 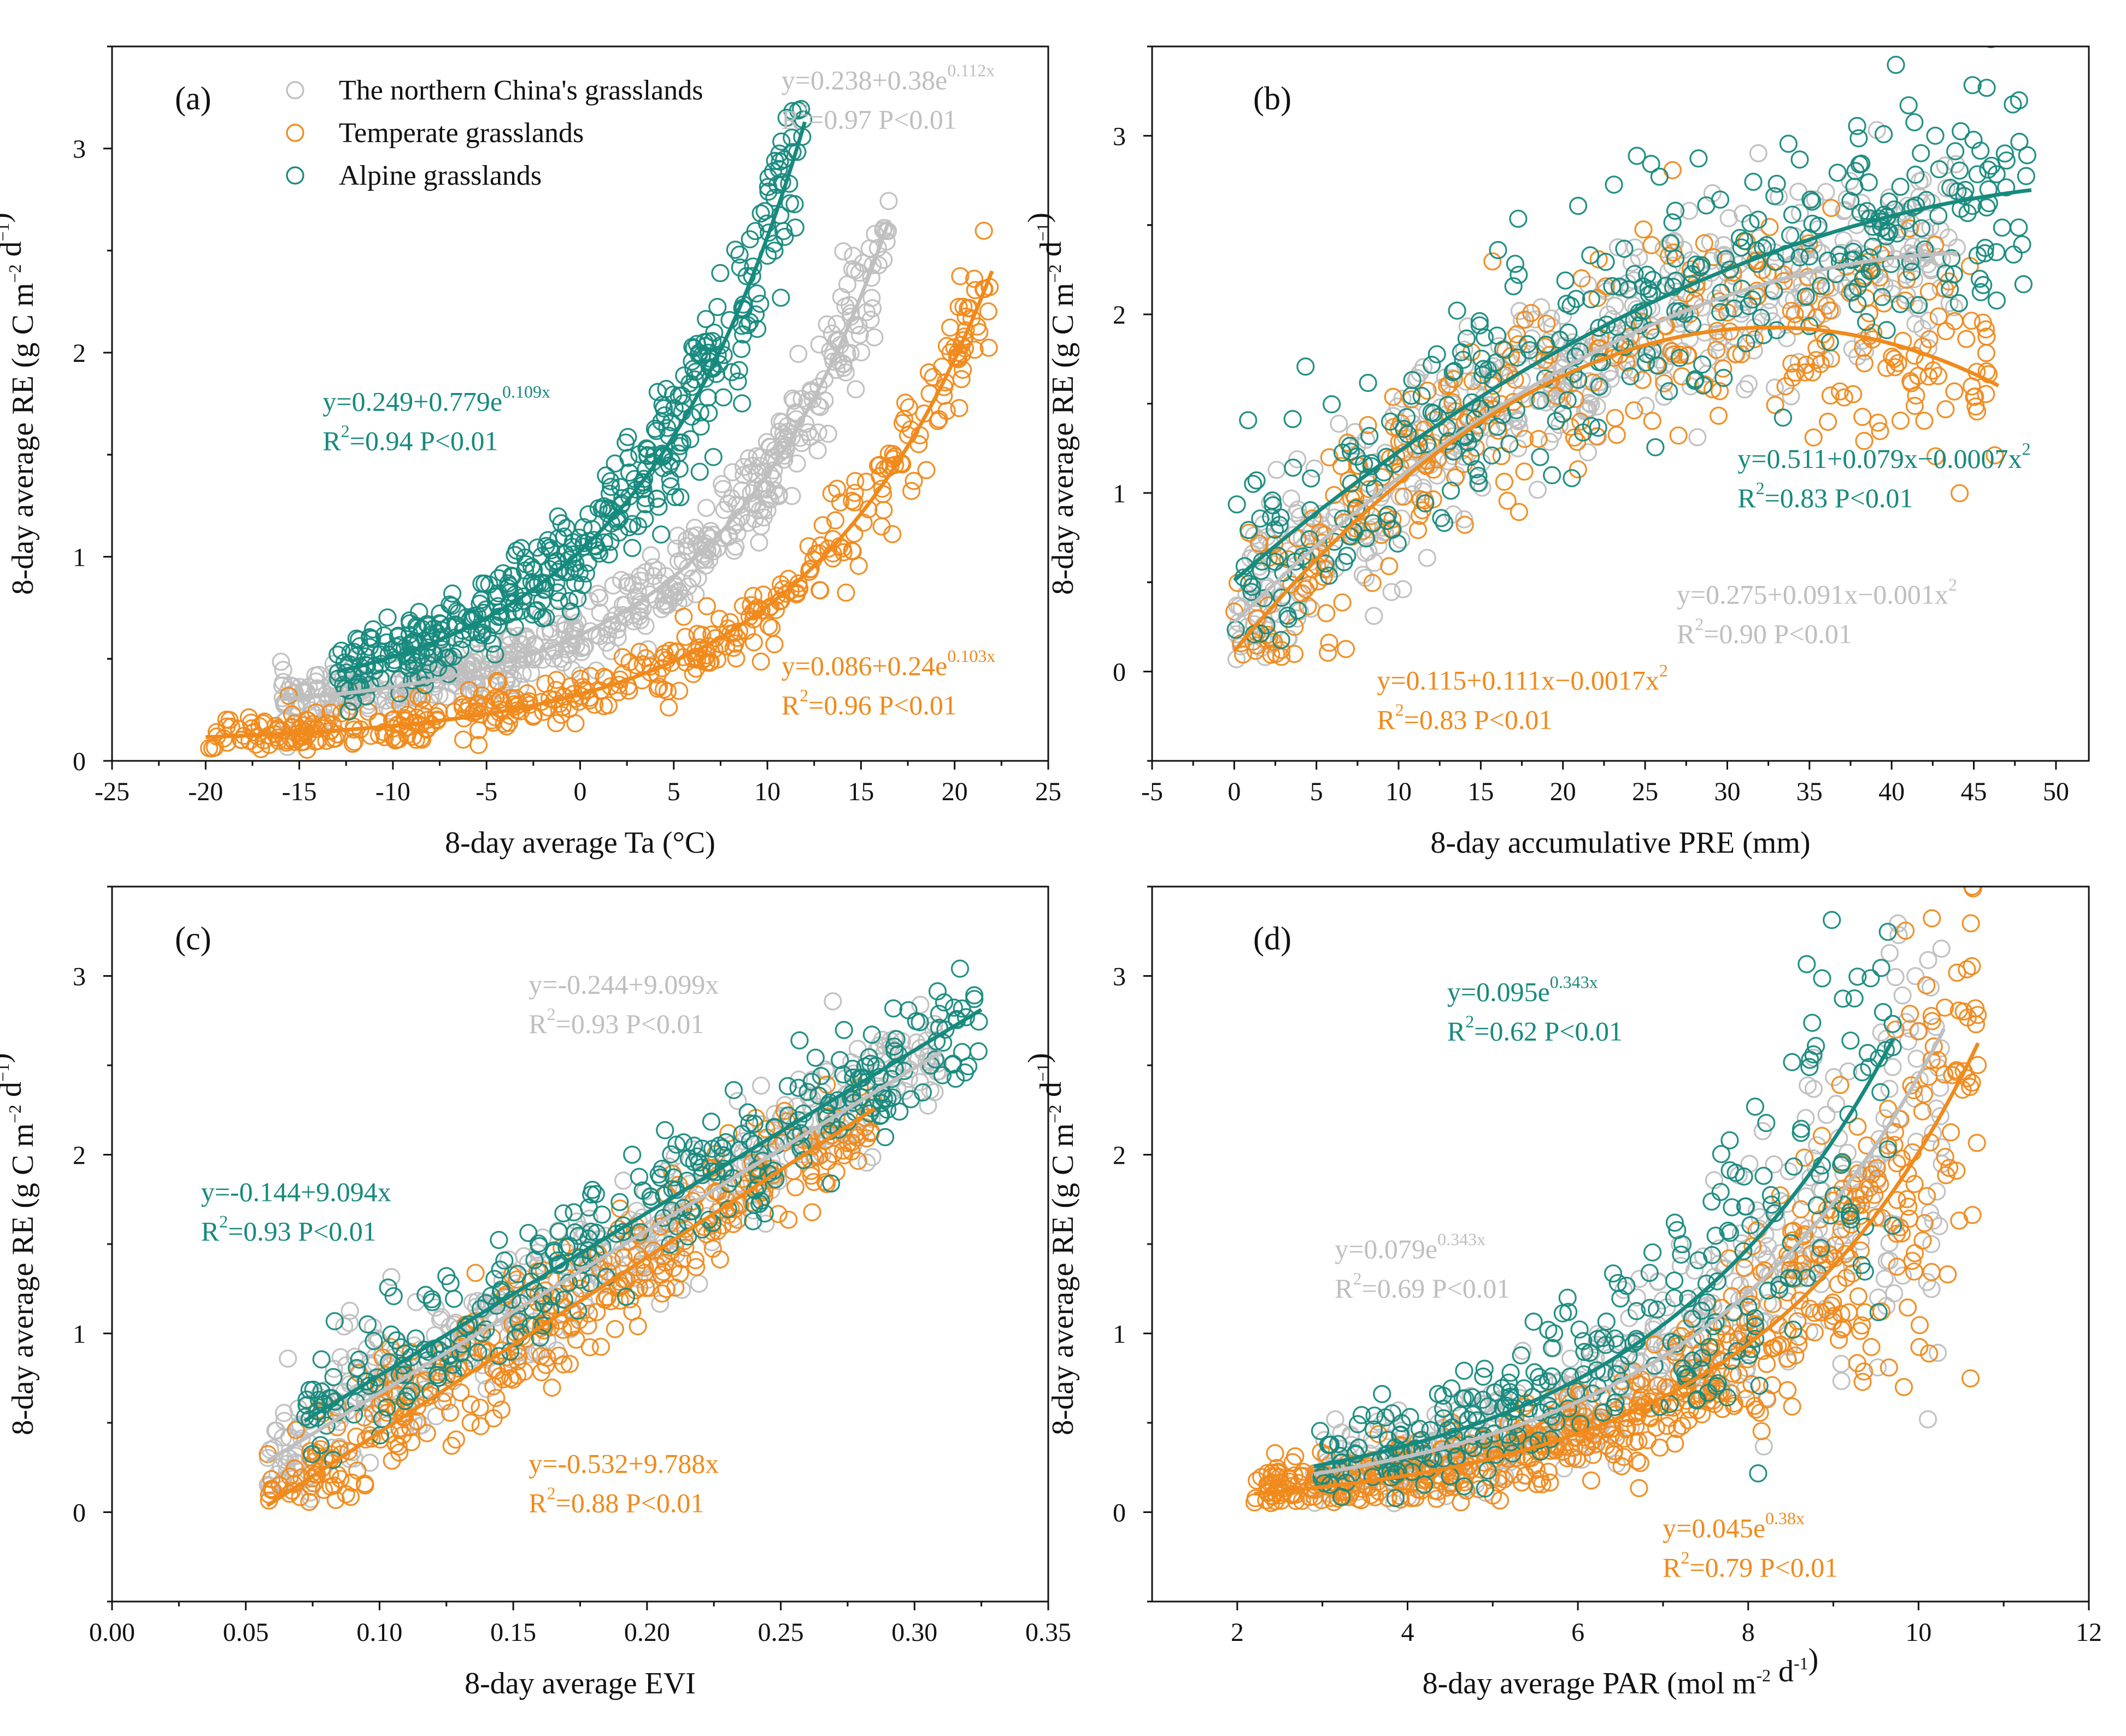 What do you see at coordinates (870, 116) in the screenshot?
I see `r-squared-0: R2=0.97 P<0.01` at bounding box center [870, 116].